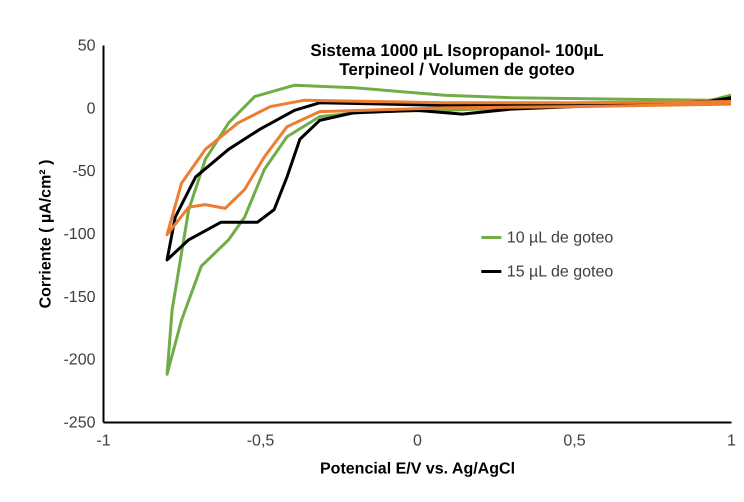 The height and width of the screenshot is (502, 744). Describe the element at coordinates (103, 441) in the screenshot. I see `x-tick-label: -1` at that location.